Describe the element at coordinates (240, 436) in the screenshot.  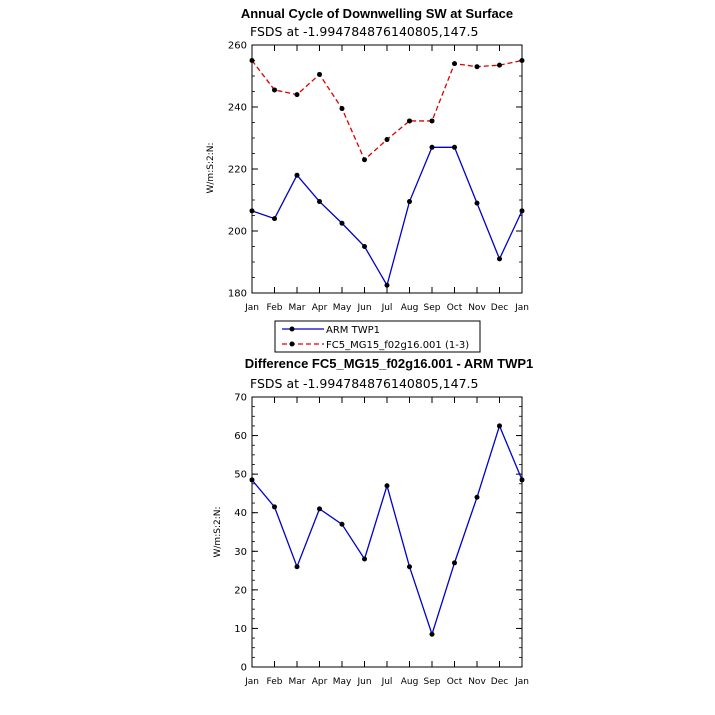
I see `y-tick-label: 60` at that location.